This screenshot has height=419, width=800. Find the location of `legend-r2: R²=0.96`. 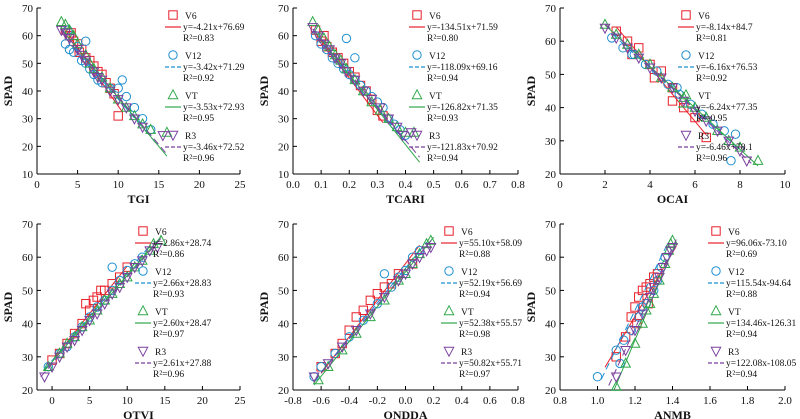

legend-r2: R²=0.96 is located at coordinates (711, 159).